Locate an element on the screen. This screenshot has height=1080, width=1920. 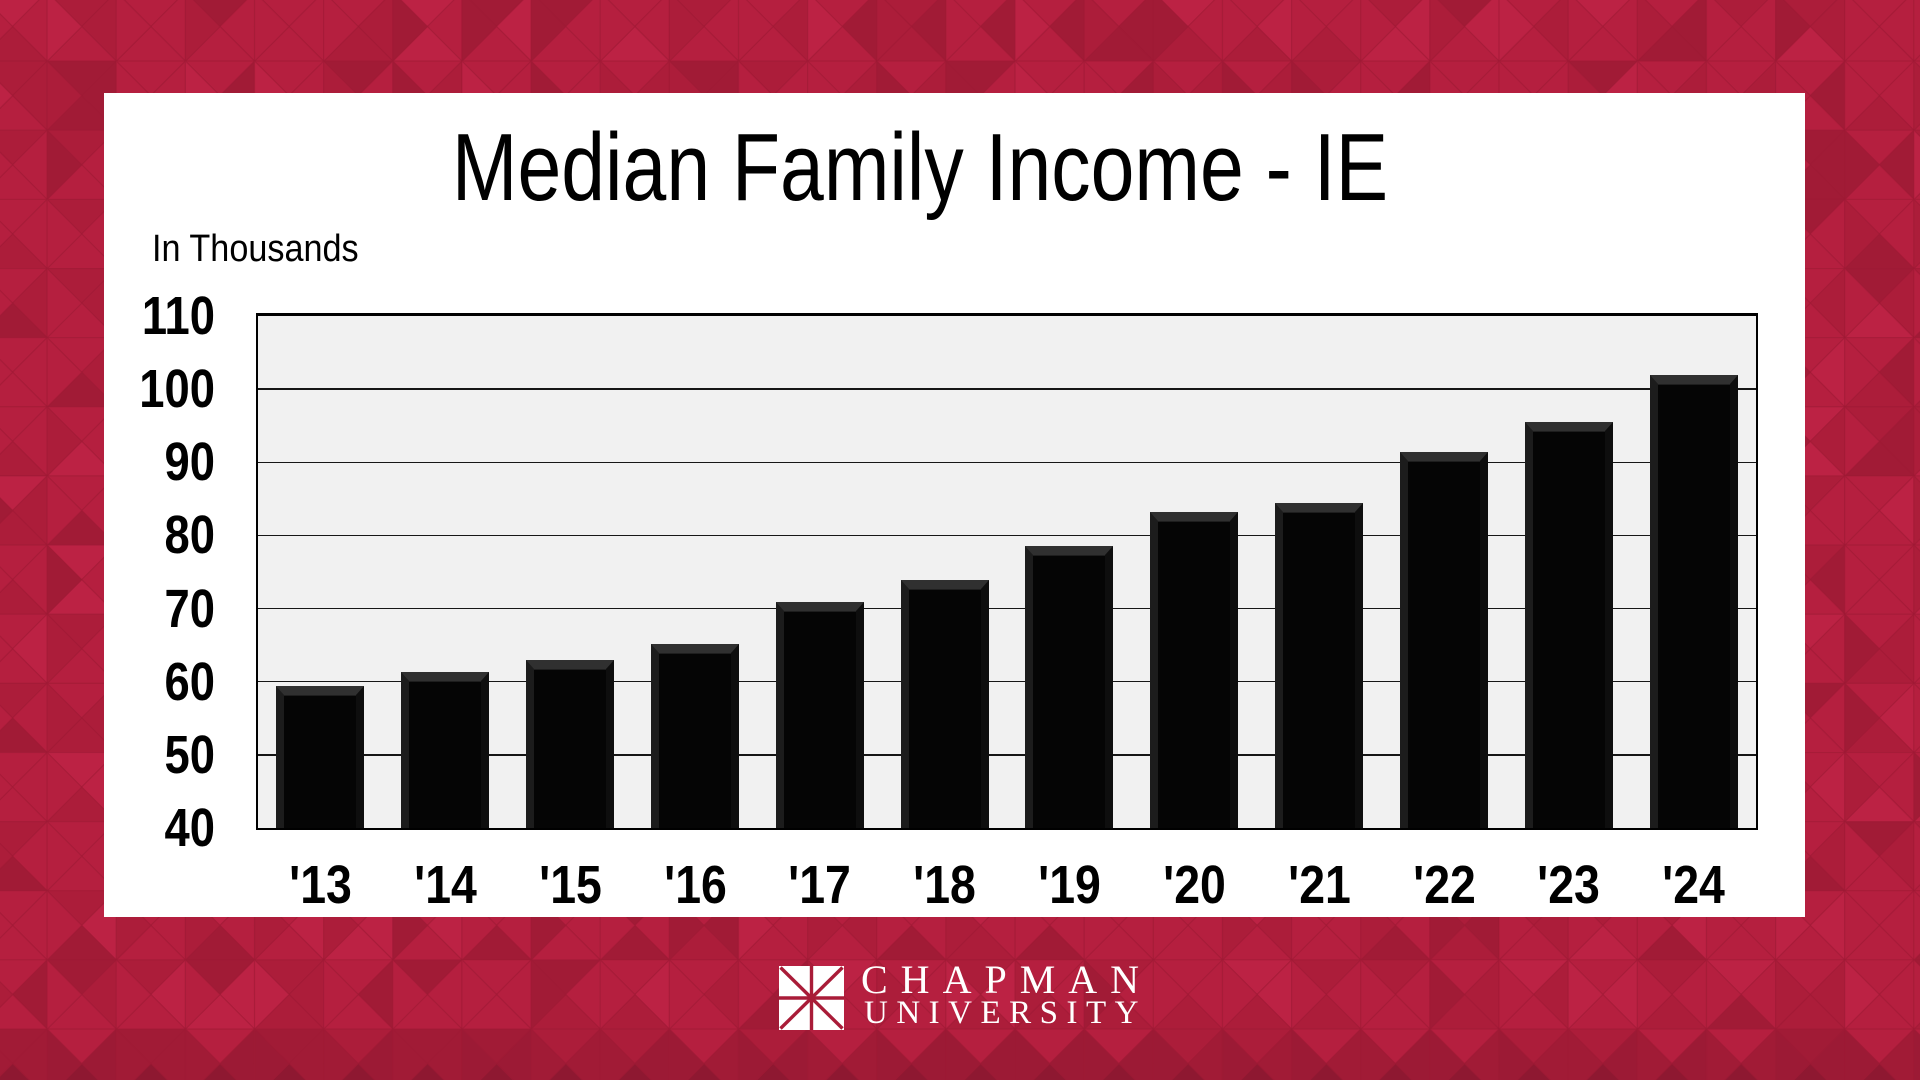
y-tick-label: 60 is located at coordinates (189, 681).